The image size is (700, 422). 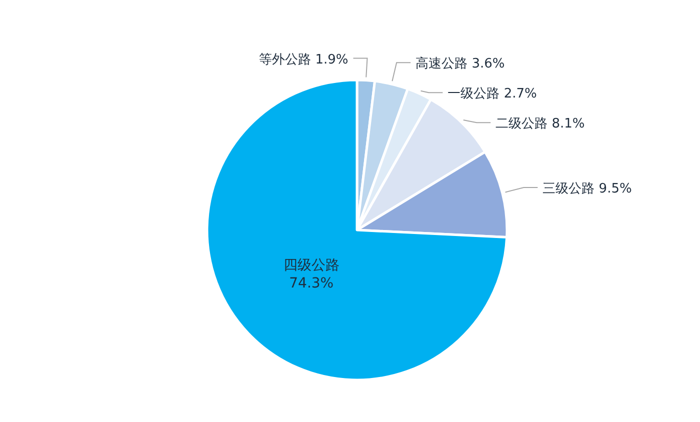 I want to click on slice-label: 二级公路 8.1%, so click(x=540, y=124).